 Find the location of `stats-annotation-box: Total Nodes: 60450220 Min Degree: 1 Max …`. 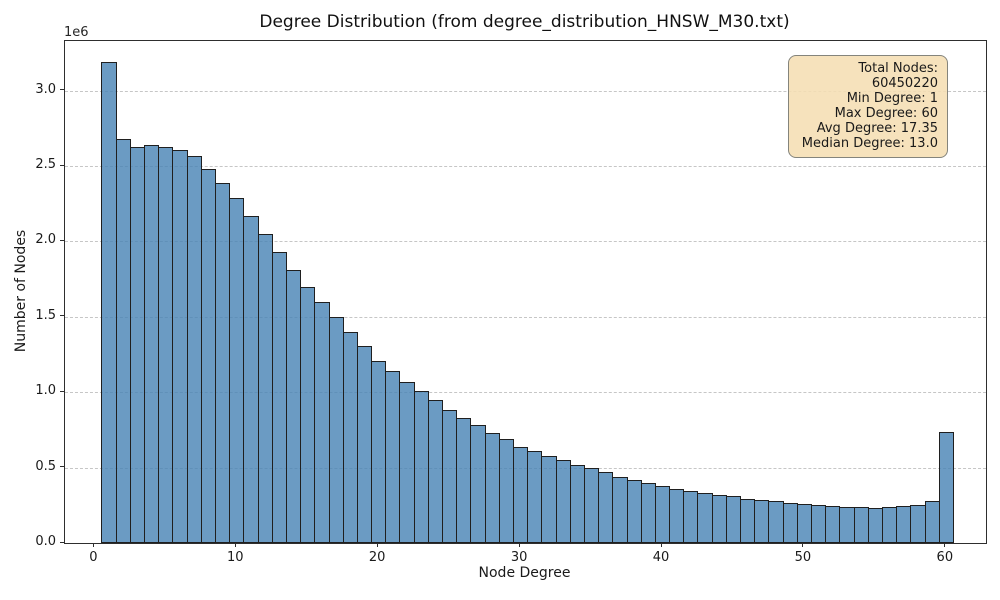

stats-annotation-box: Total Nodes: 60450220 Min Degree: 1 Max … is located at coordinates (868, 107).